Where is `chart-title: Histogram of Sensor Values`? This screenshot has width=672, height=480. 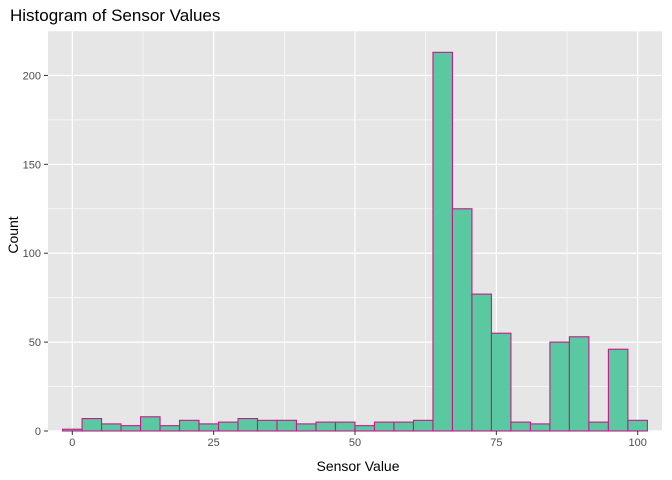 chart-title: Histogram of Sensor Values is located at coordinates (115, 15).